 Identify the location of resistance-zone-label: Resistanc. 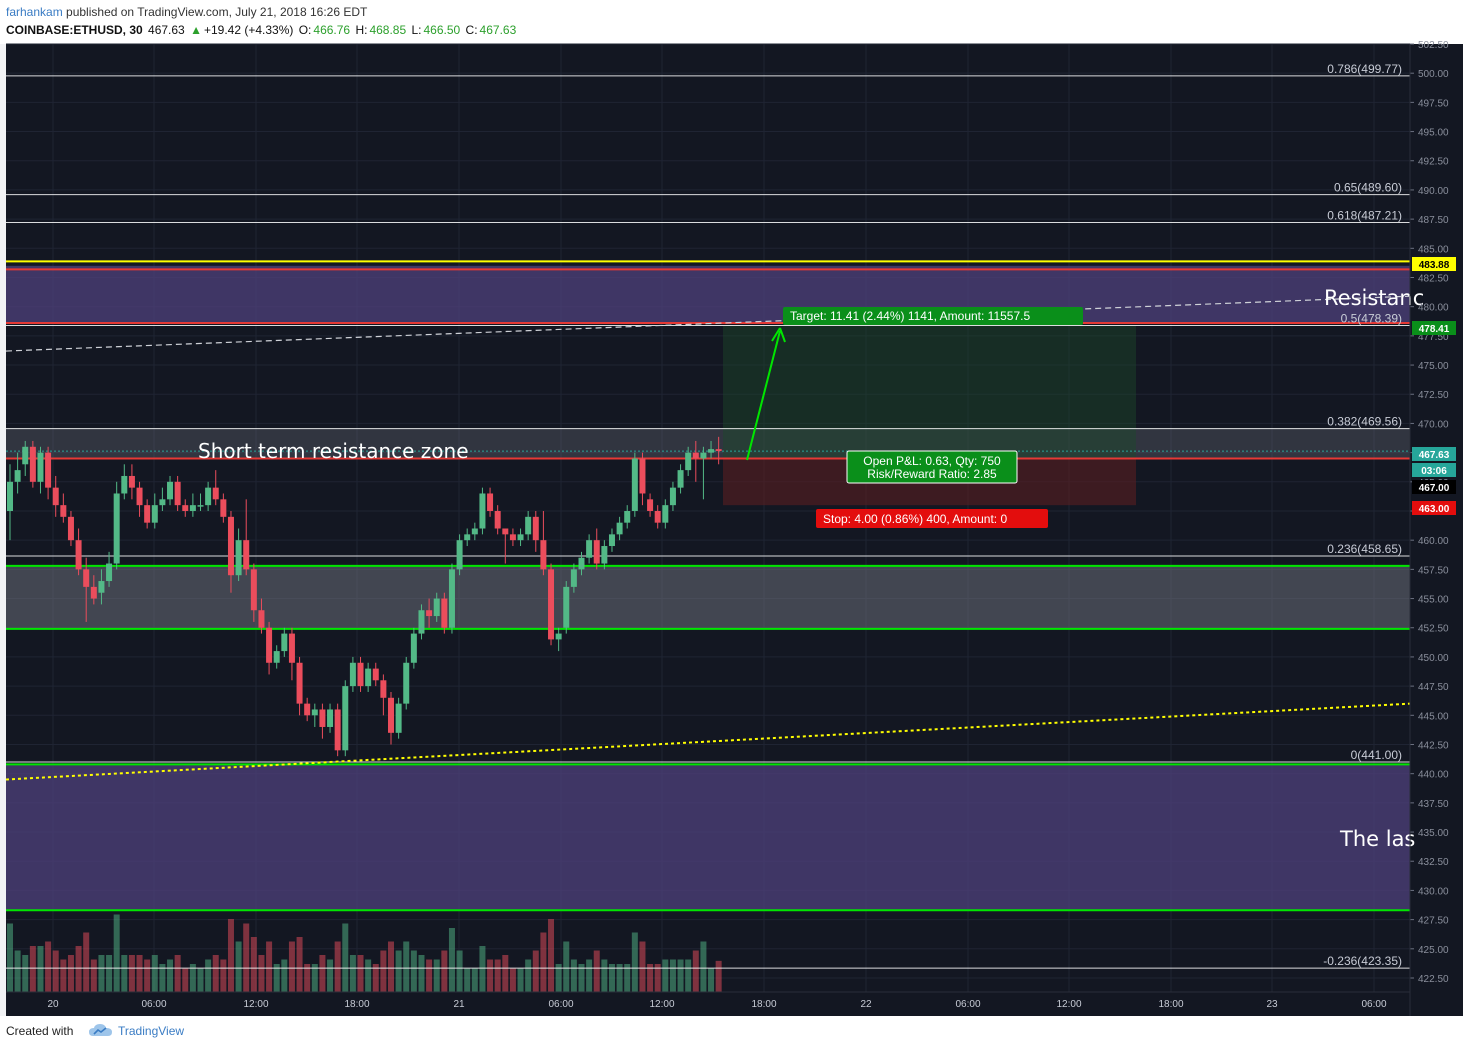
(1374, 298).